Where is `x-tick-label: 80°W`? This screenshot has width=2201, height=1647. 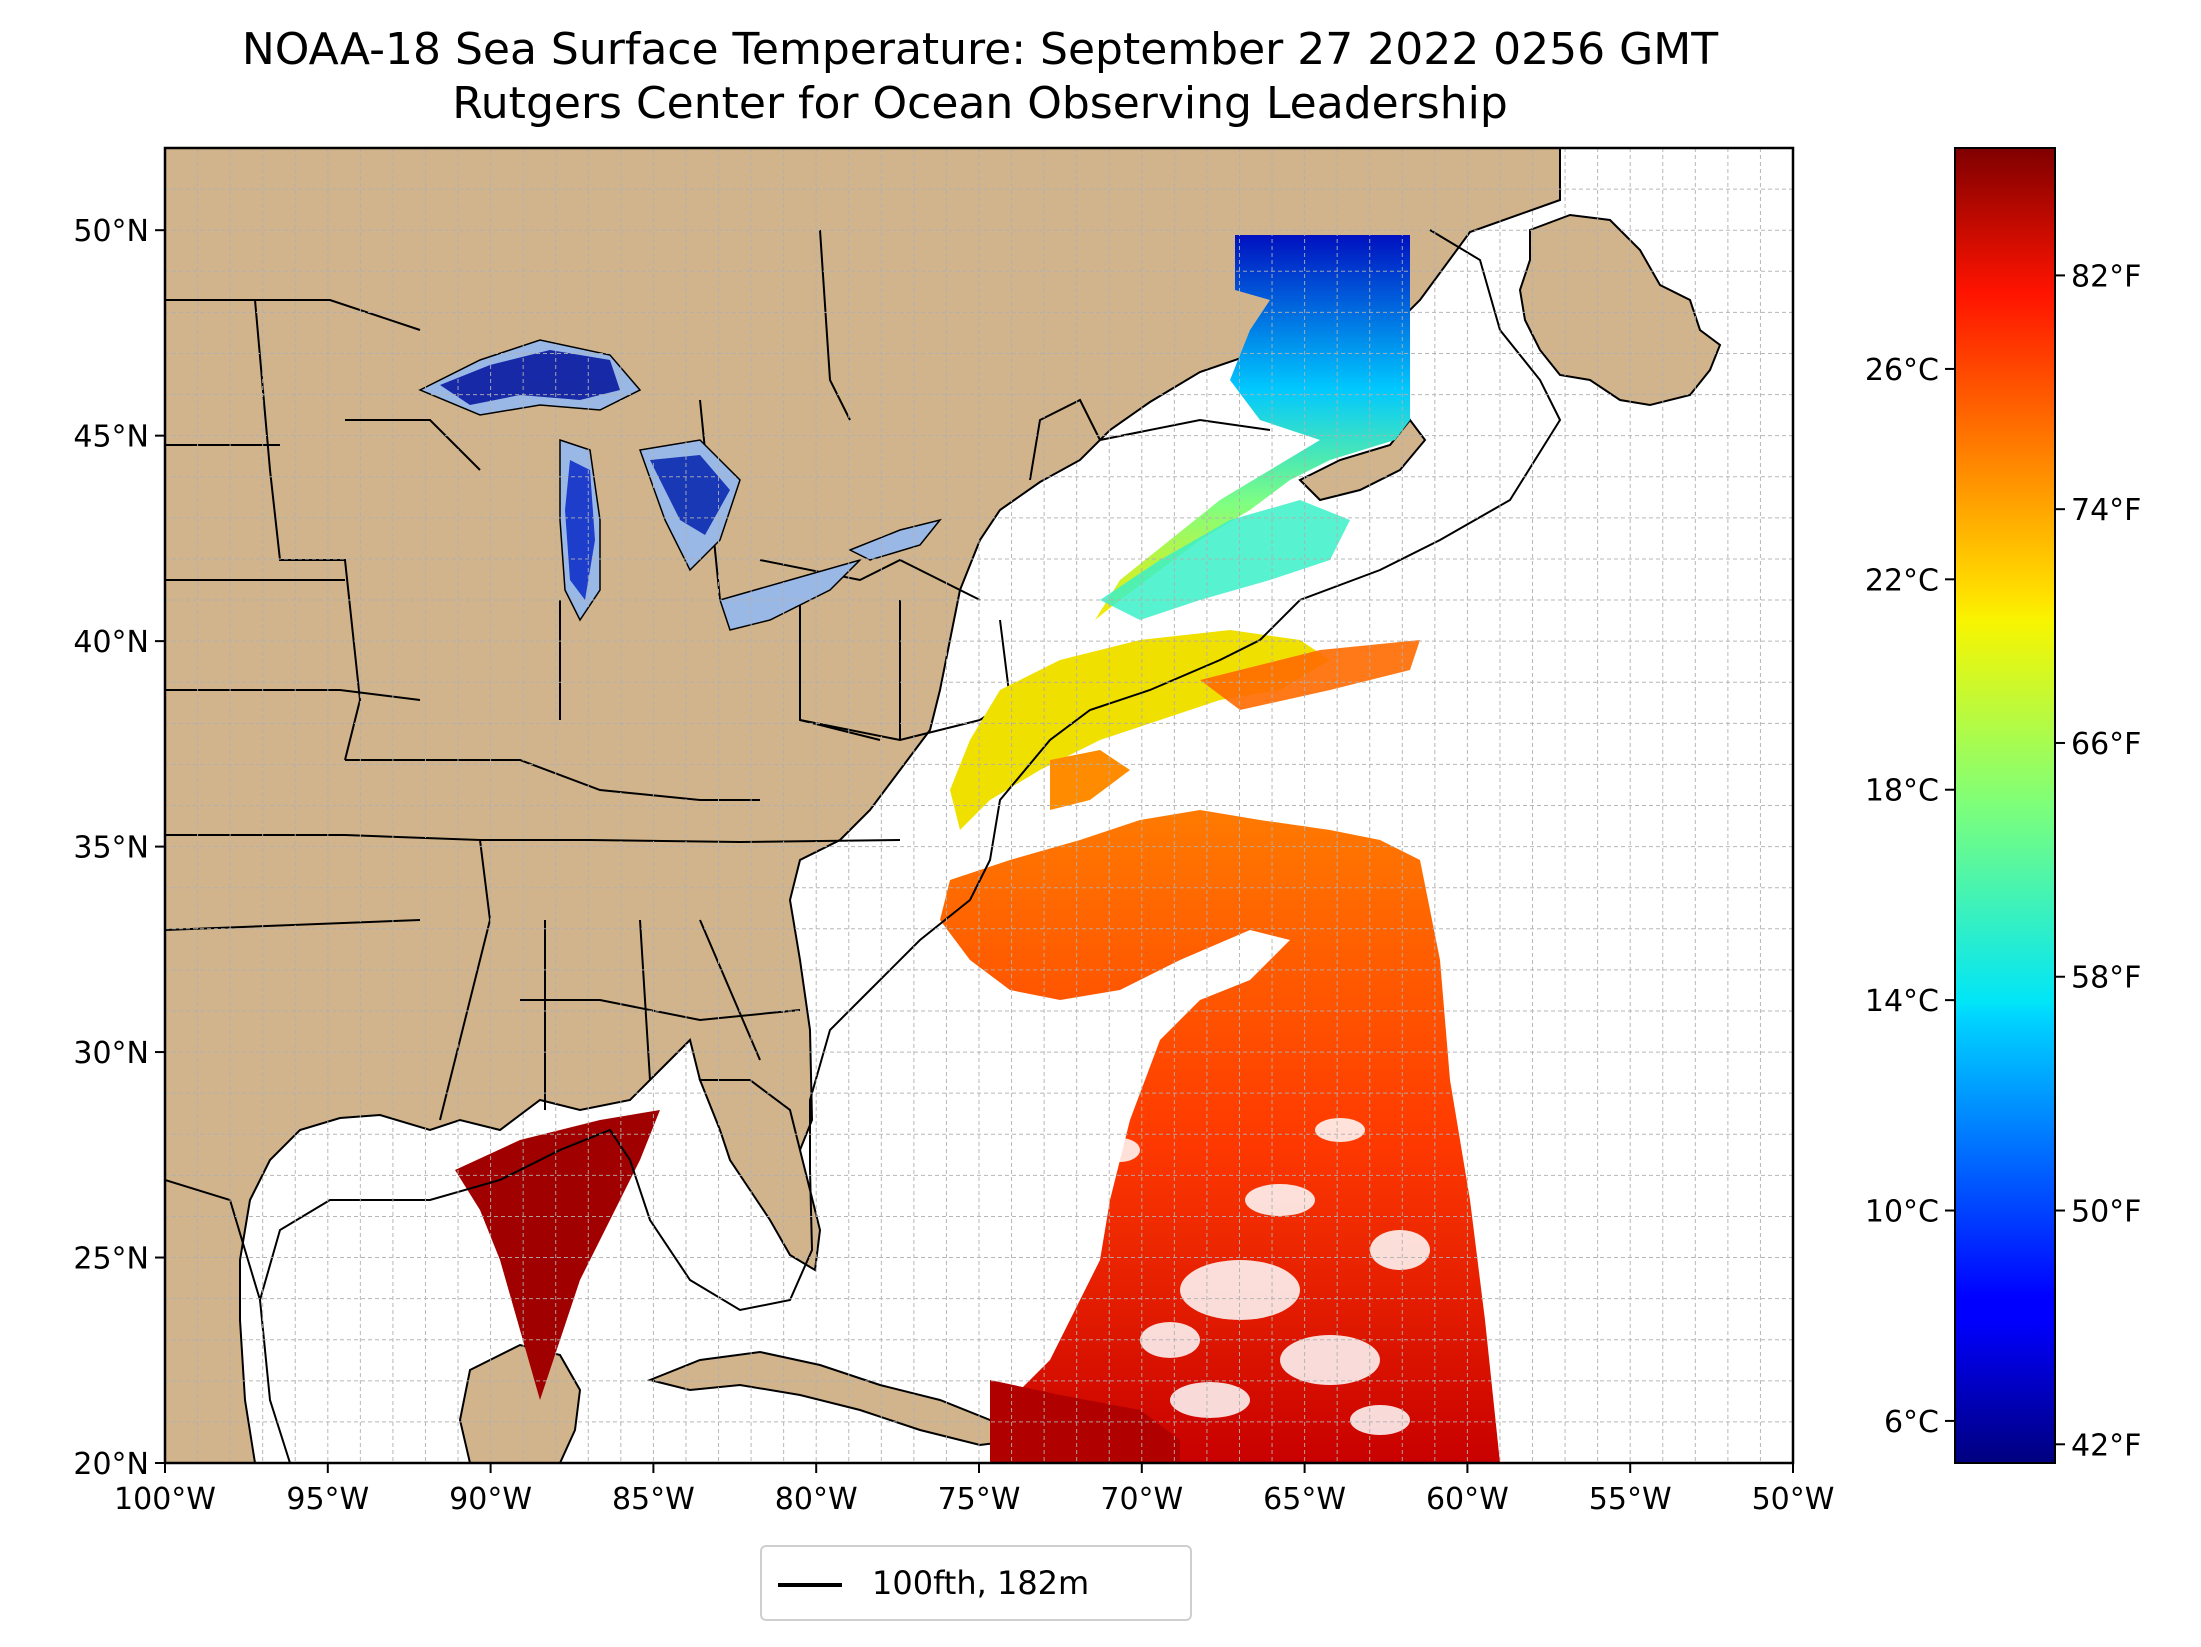 x-tick-label: 80°W is located at coordinates (816, 1499).